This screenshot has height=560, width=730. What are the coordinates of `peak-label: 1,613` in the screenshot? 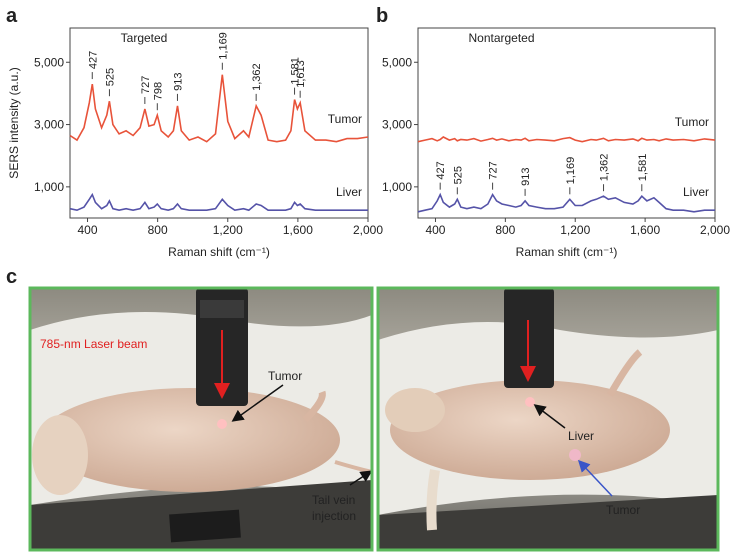 It's located at (301, 74).